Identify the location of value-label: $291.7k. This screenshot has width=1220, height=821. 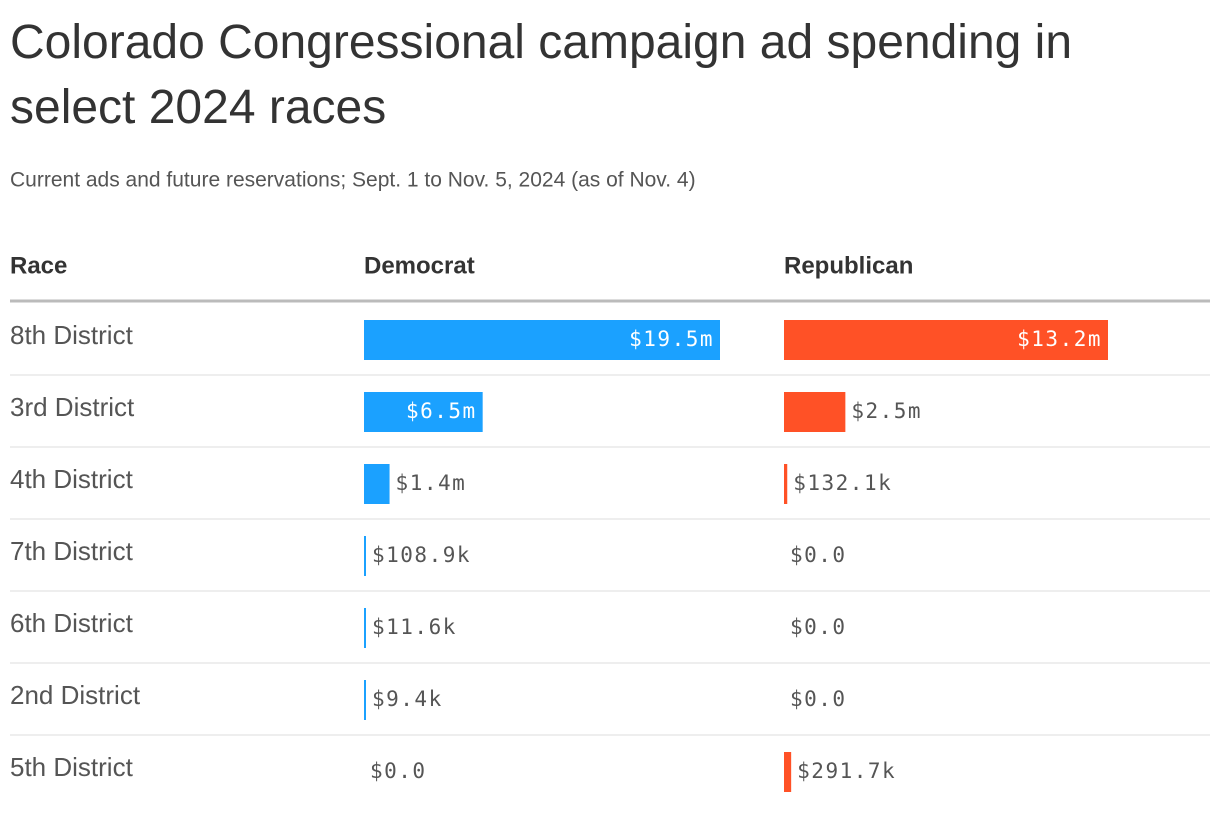
(846, 771).